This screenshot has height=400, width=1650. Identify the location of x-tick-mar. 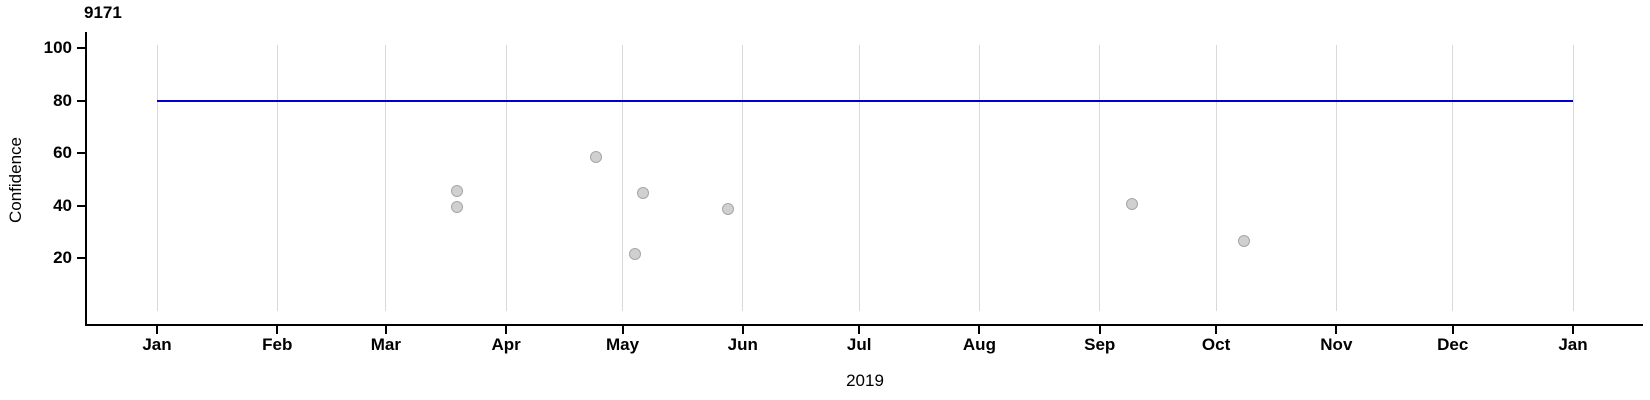
(385, 330).